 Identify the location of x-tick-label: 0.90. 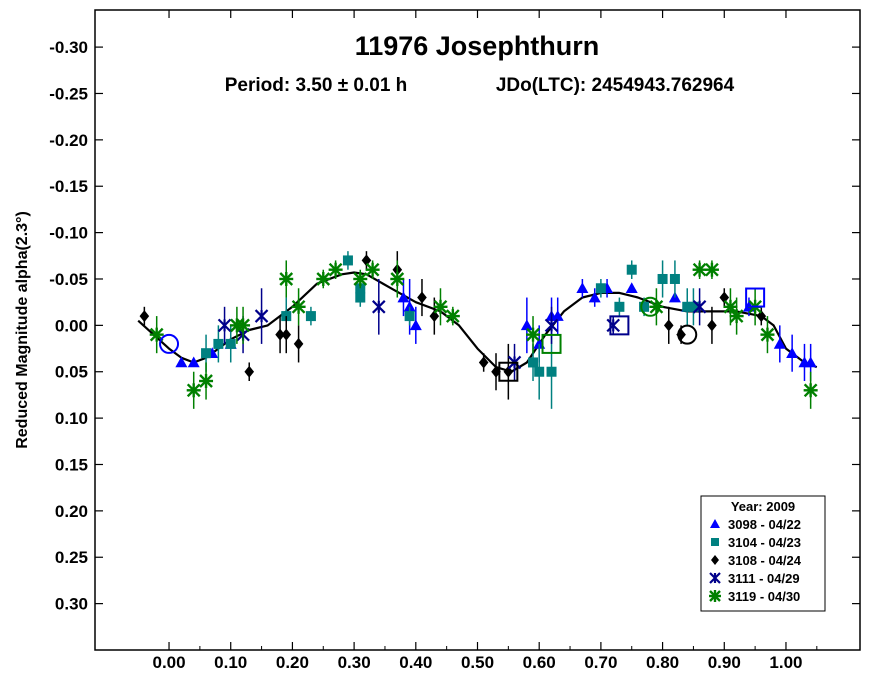
(724, 662).